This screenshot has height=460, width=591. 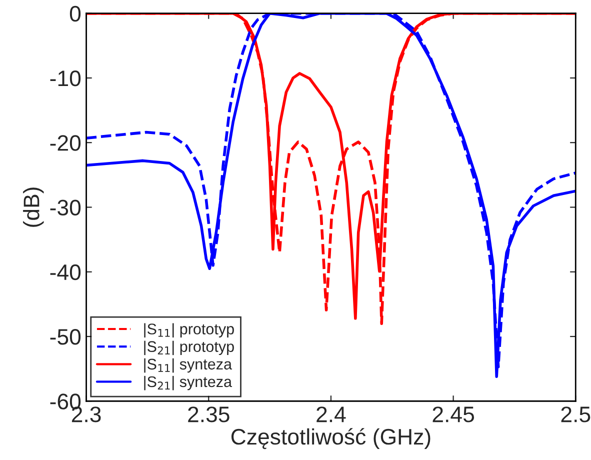 I want to click on x-tick-label: 2.45, so click(x=453, y=414).